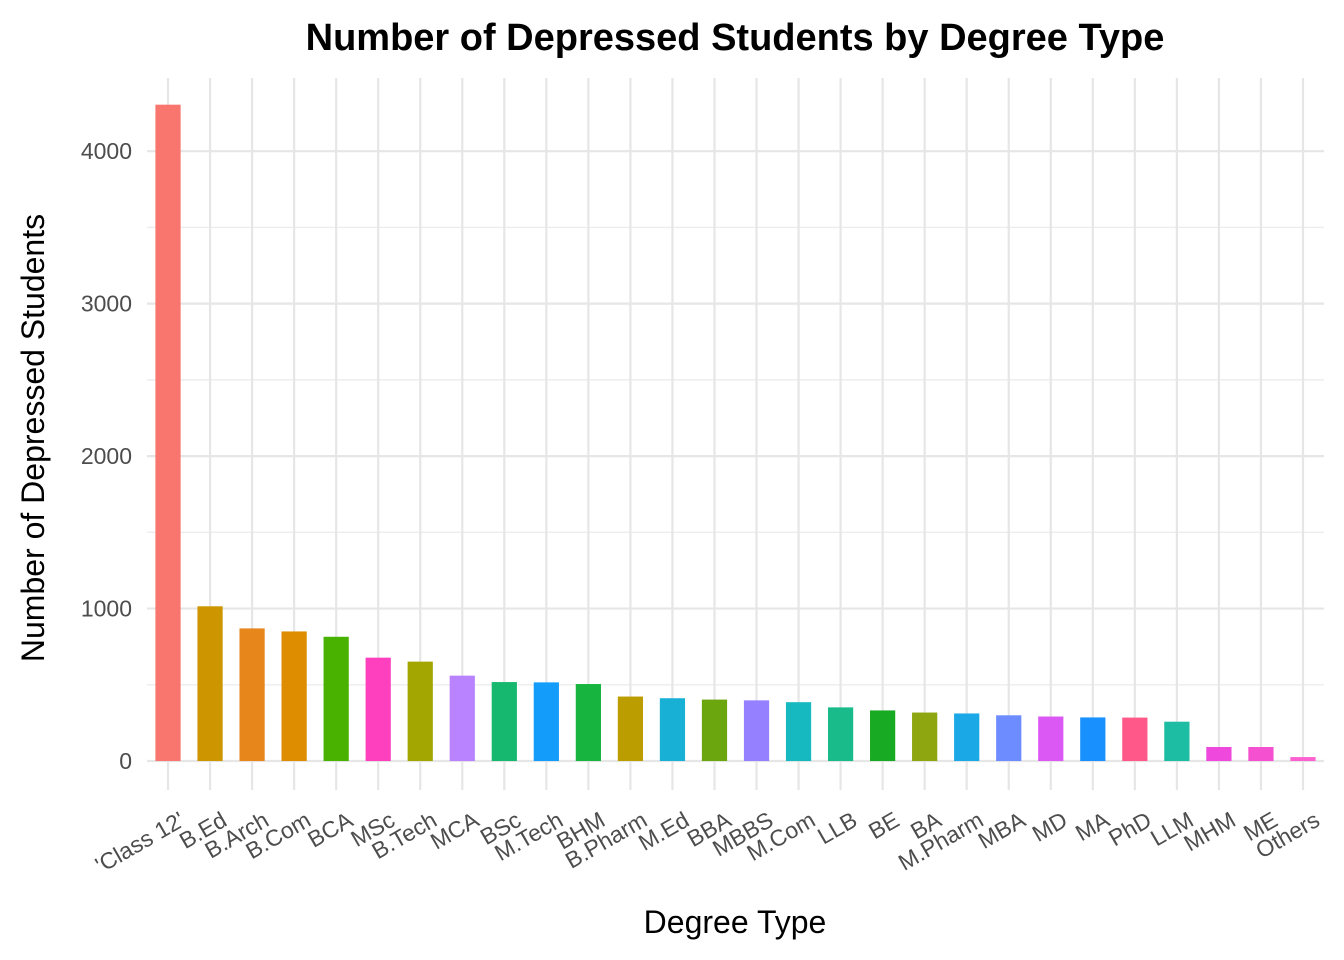 The height and width of the screenshot is (960, 1344). Describe the element at coordinates (125, 761) in the screenshot. I see `y-tick-label: 0` at that location.